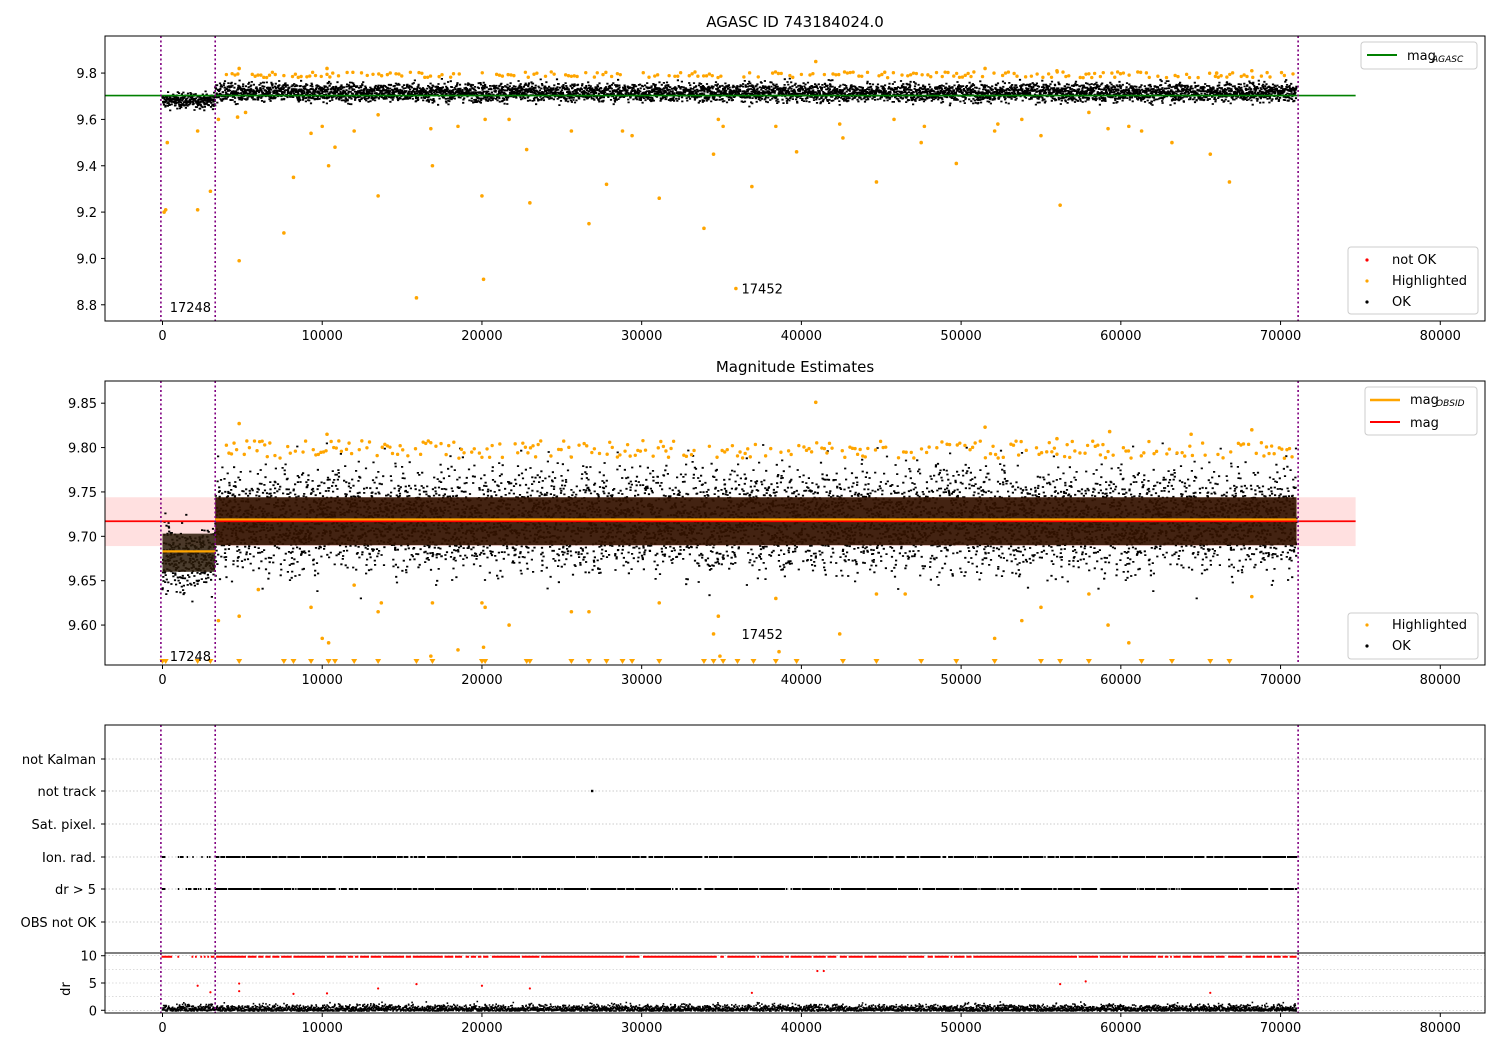 The height and width of the screenshot is (1050, 1500). What do you see at coordinates (1367, 625) in the screenshot?
I see `legend-swatch` at bounding box center [1367, 625].